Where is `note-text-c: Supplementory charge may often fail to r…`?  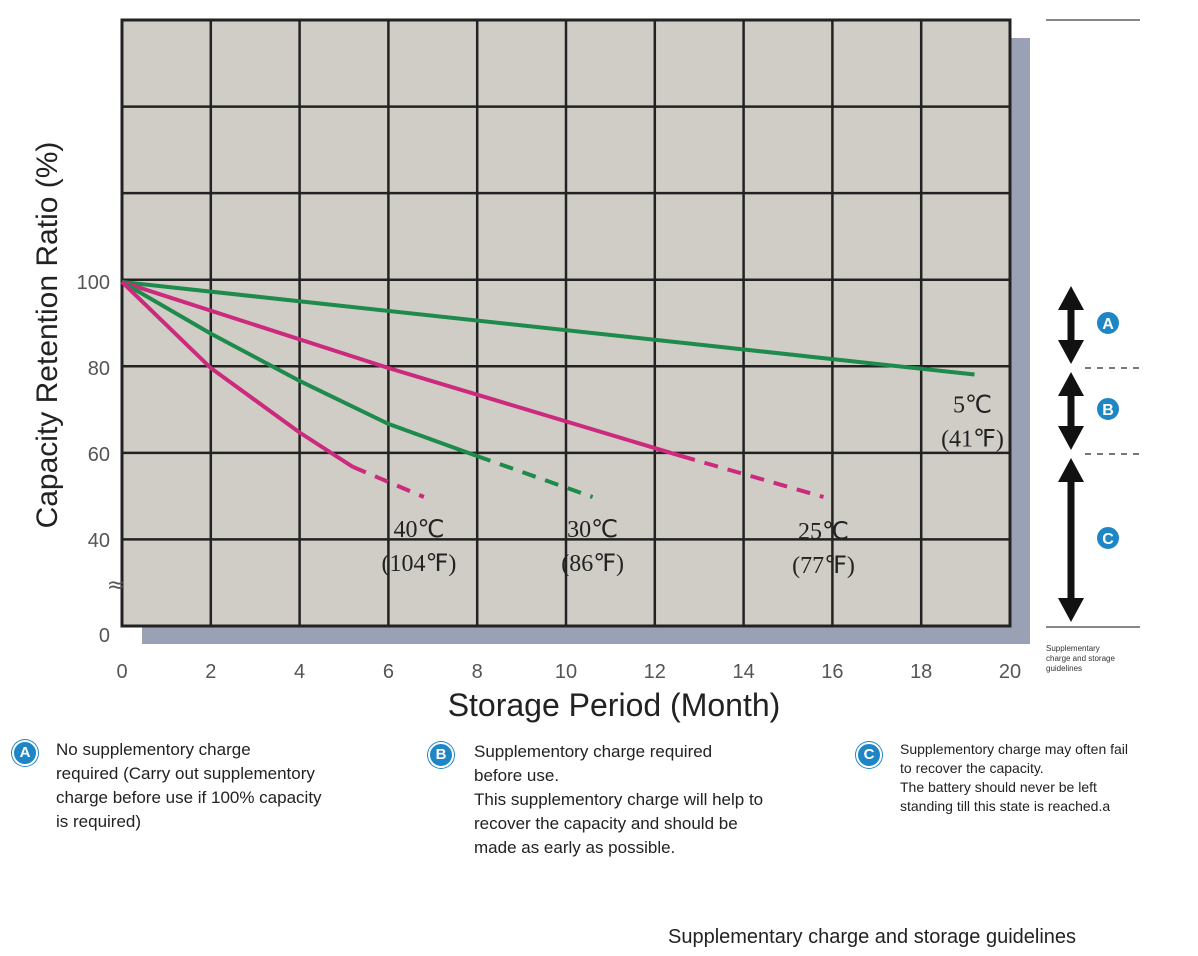 note-text-c: Supplementory charge may often fail to r… is located at coordinates (1014, 777).